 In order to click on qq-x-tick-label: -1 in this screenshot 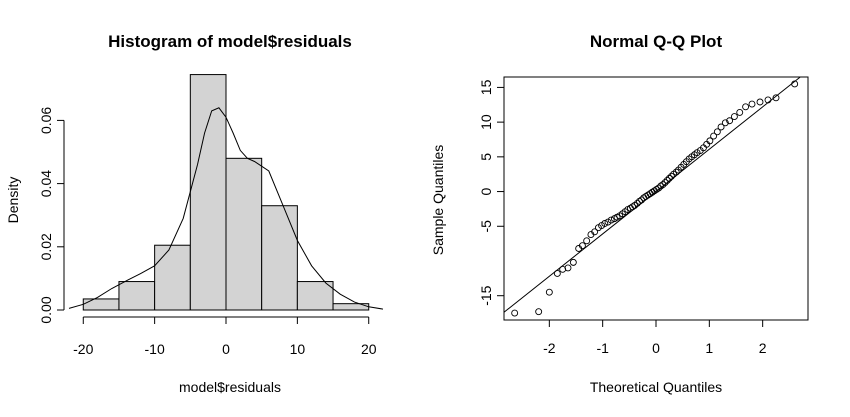, I will do `click(602, 348)`.